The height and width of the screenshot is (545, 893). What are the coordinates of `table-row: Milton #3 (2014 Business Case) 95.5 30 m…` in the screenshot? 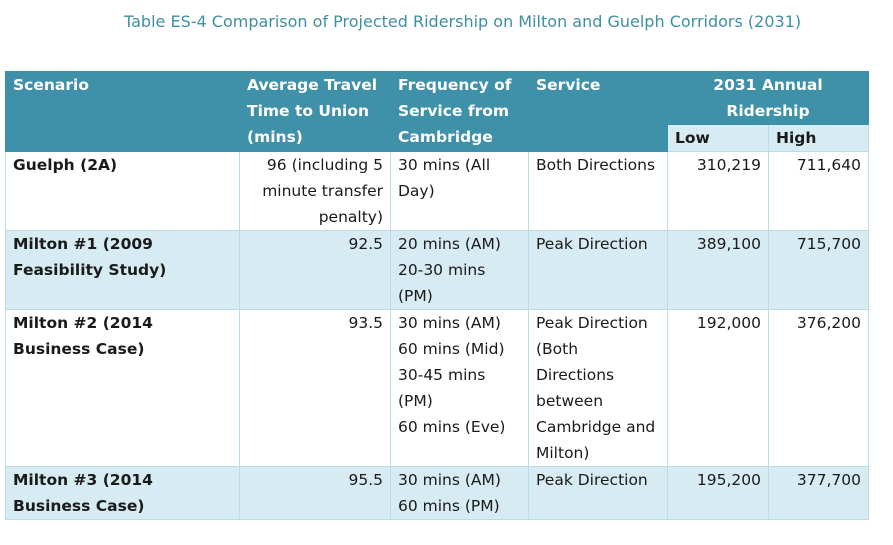 It's located at (437, 493).